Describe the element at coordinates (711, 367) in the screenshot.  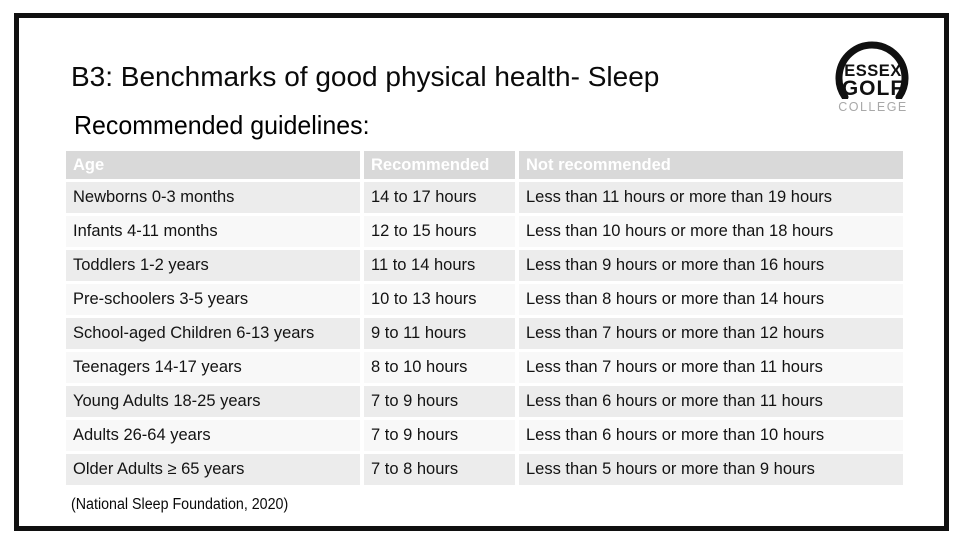
I see `not-recommended-cell: Less than 7 hours or more than 11 hours` at that location.